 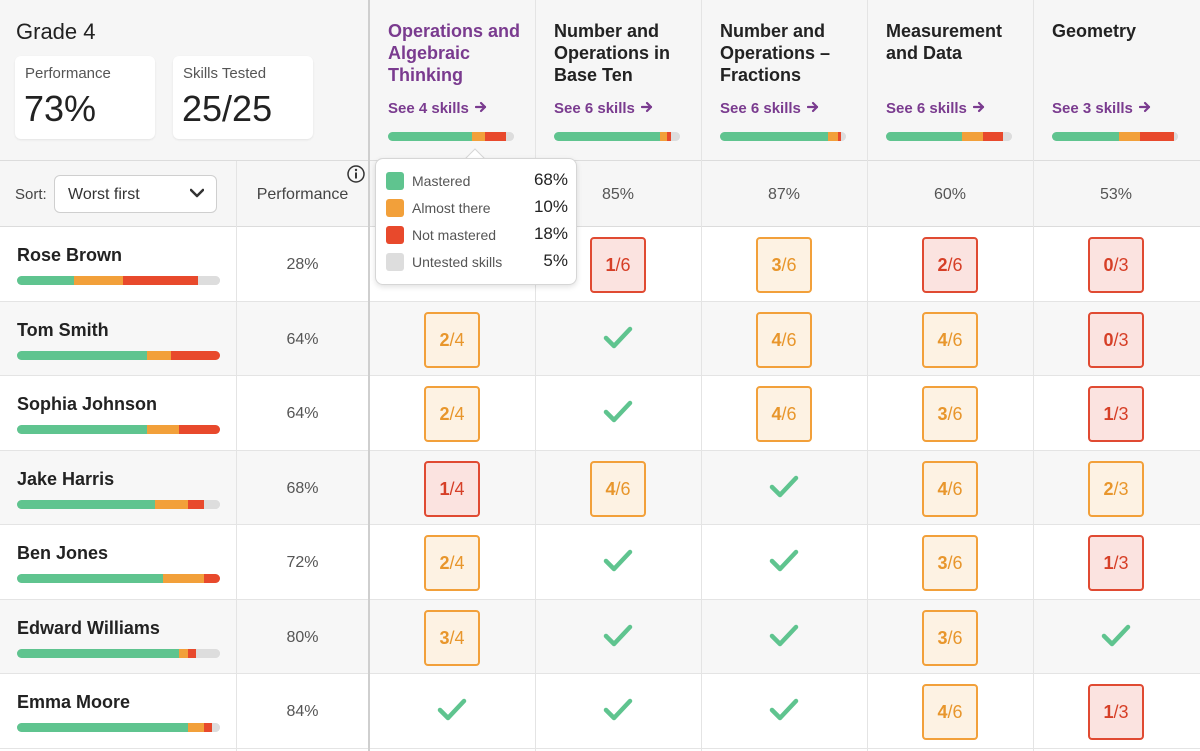 I want to click on table-row: Rose Brown 28% 1/6 3/6 2/6 0/3, so click(x=600, y=264).